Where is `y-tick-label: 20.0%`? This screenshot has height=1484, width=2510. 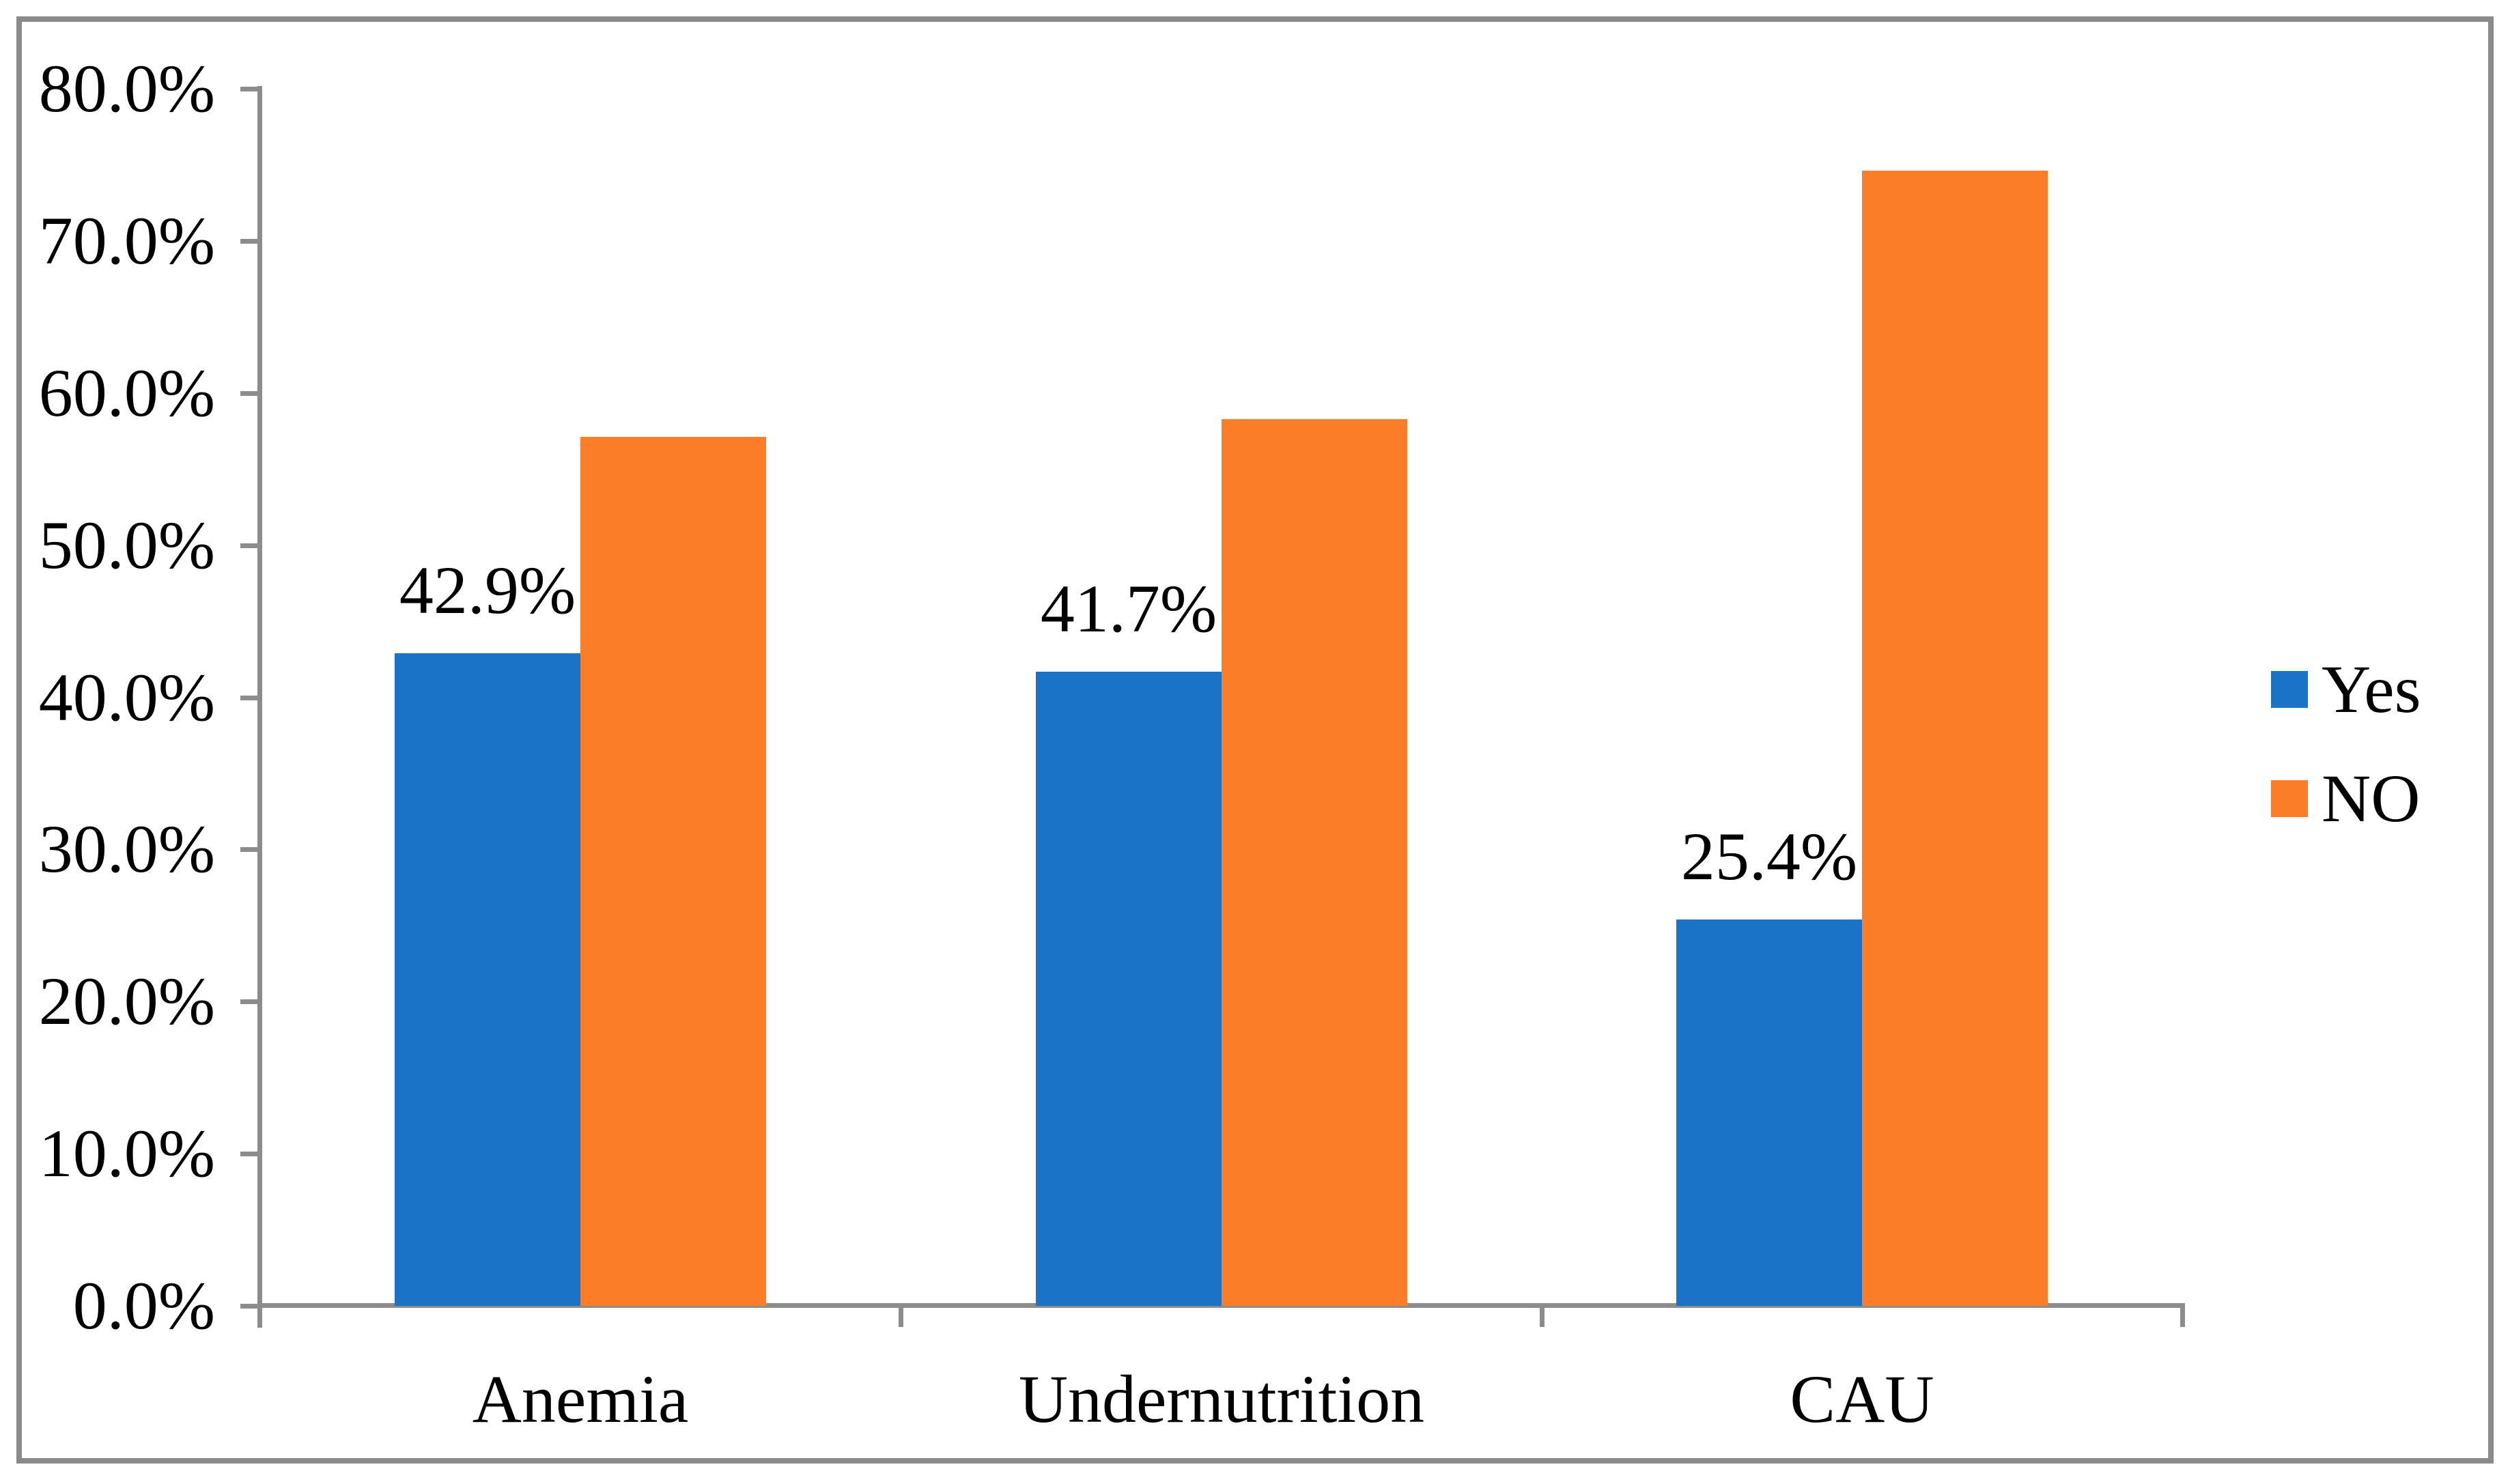 y-tick-label: 20.0% is located at coordinates (126, 1001).